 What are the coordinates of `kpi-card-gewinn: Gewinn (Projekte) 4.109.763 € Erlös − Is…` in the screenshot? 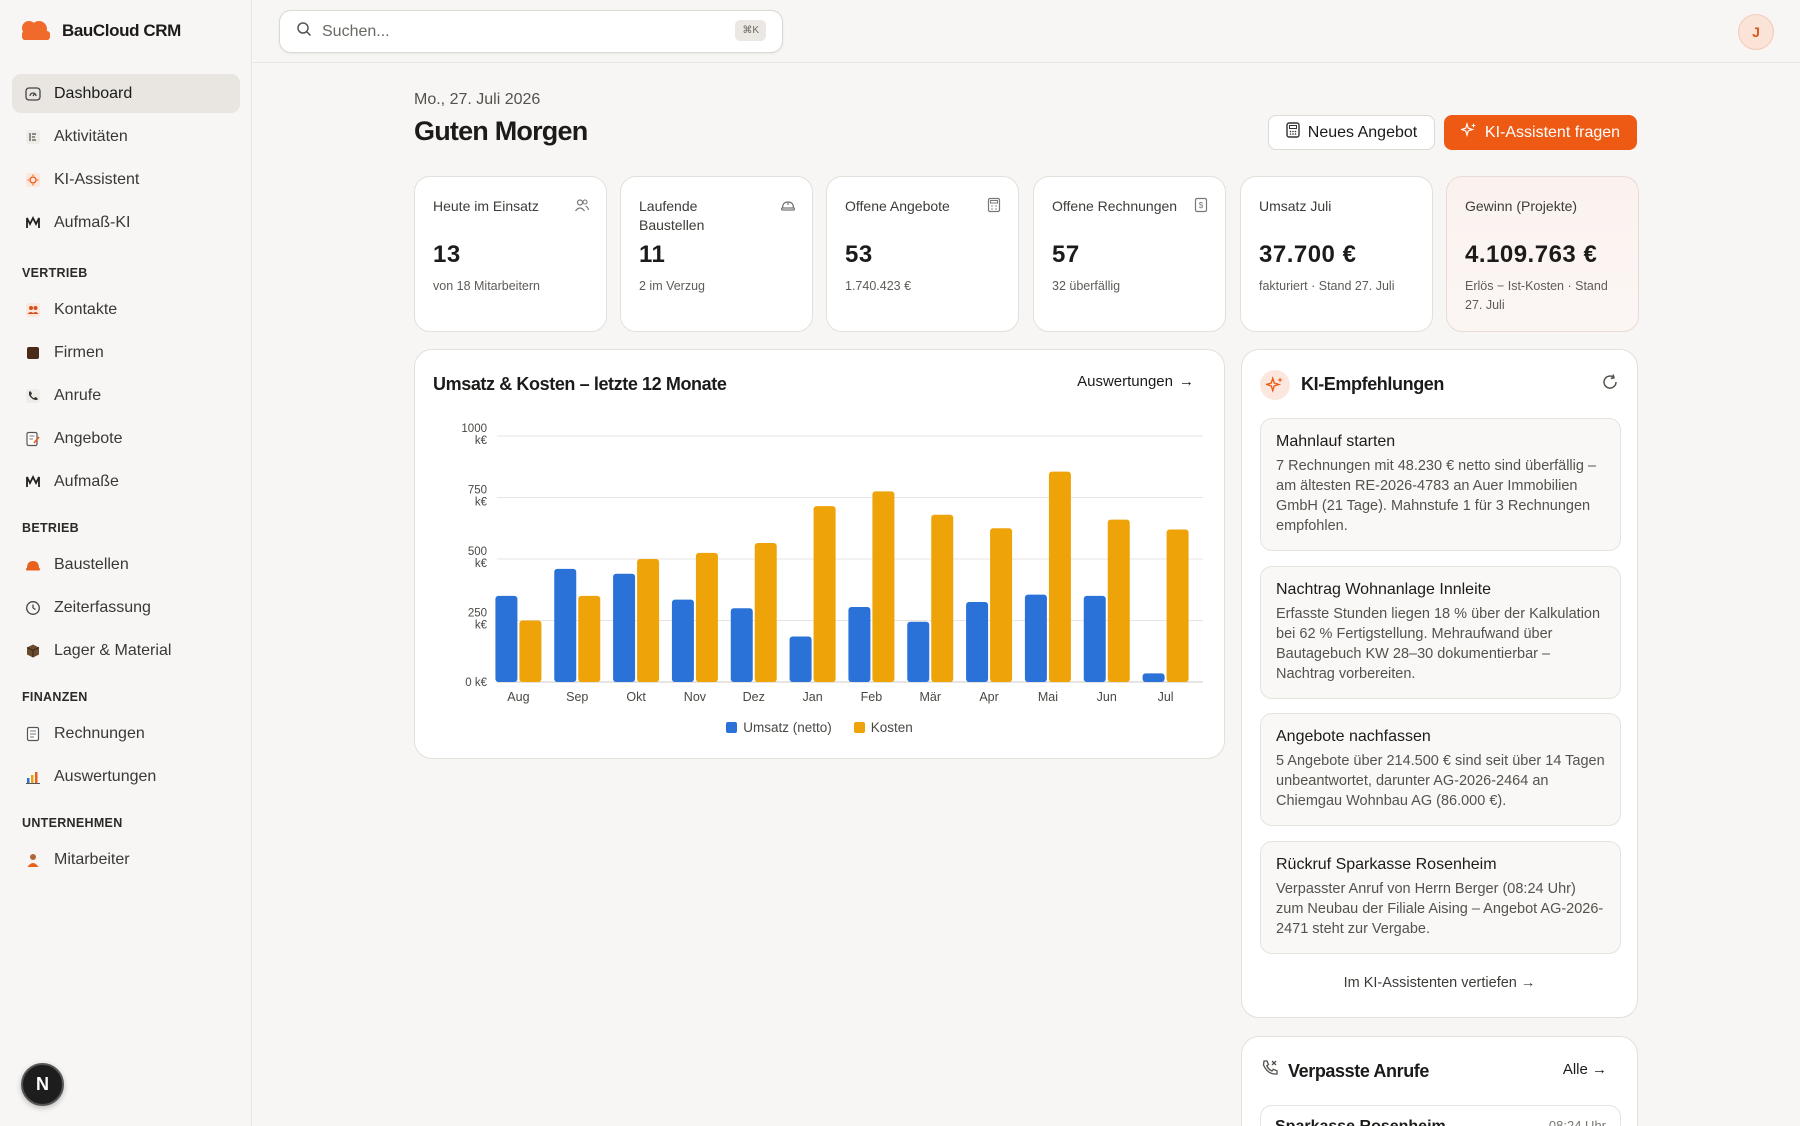 It's located at (1542, 254).